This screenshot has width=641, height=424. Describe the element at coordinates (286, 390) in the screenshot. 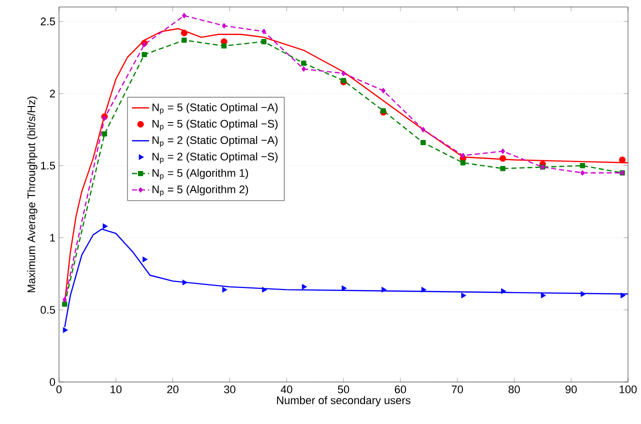

I see `x-tick-label: 40` at that location.